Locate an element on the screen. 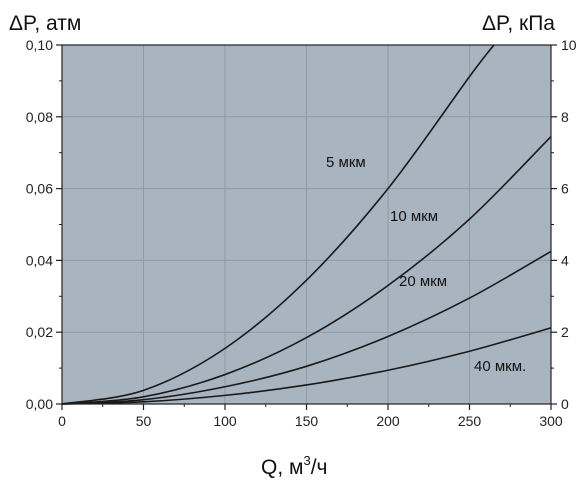  x-tick-label: 100 is located at coordinates (225, 421).